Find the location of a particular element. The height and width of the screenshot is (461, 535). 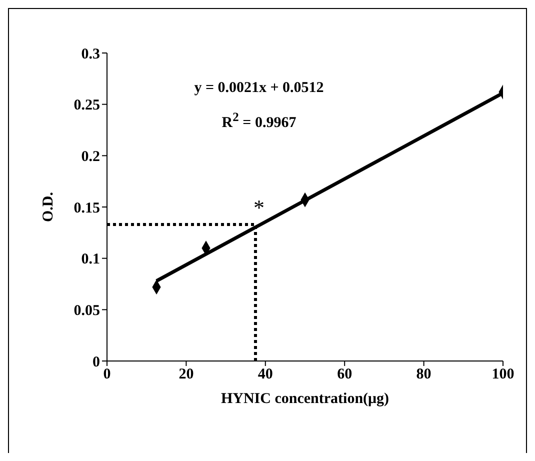

y-tick-label: 0.25 is located at coordinates (87, 106).